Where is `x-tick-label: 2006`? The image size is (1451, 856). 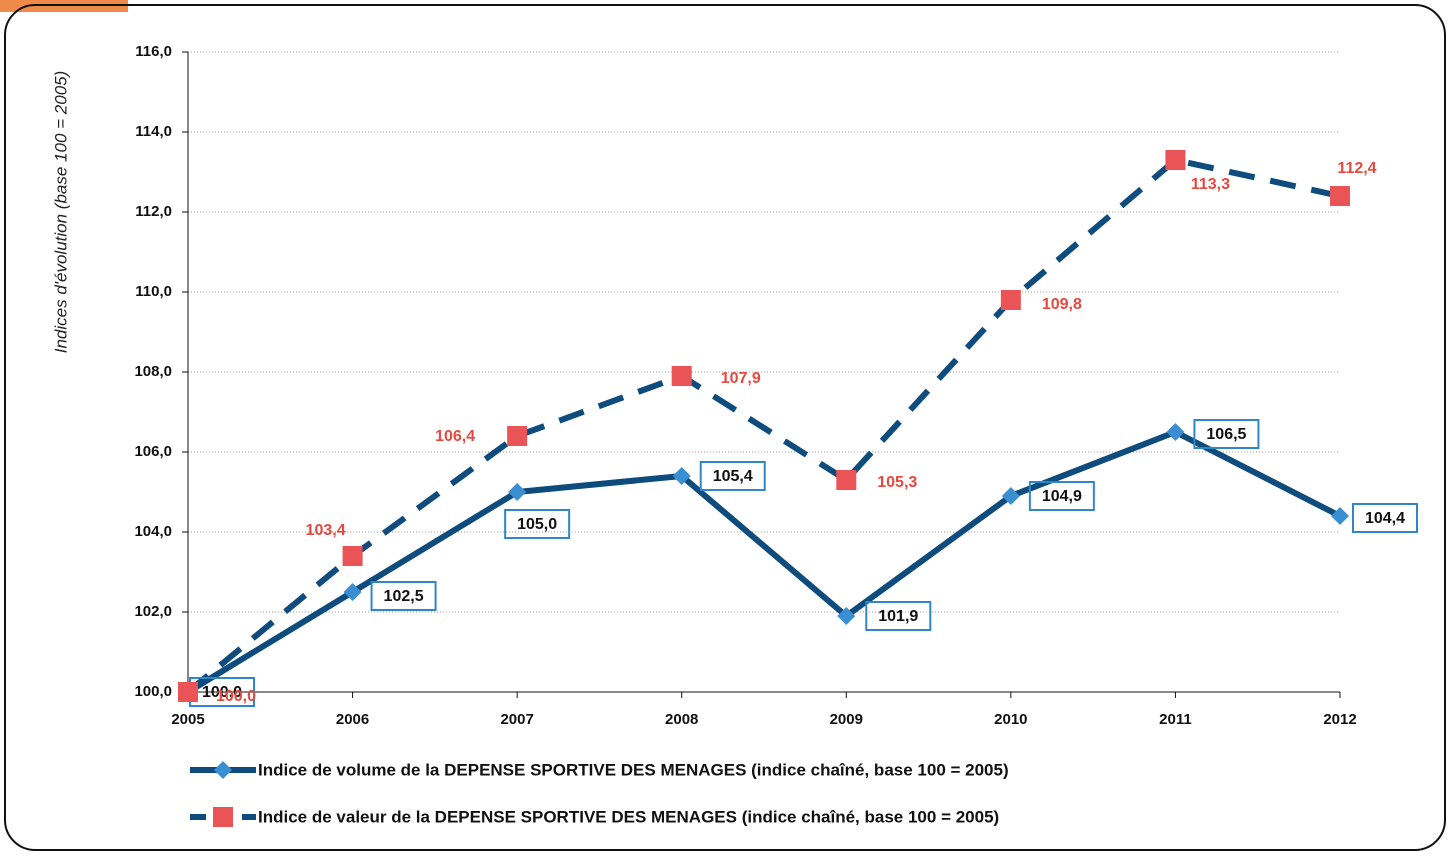 x-tick-label: 2006 is located at coordinates (352, 719).